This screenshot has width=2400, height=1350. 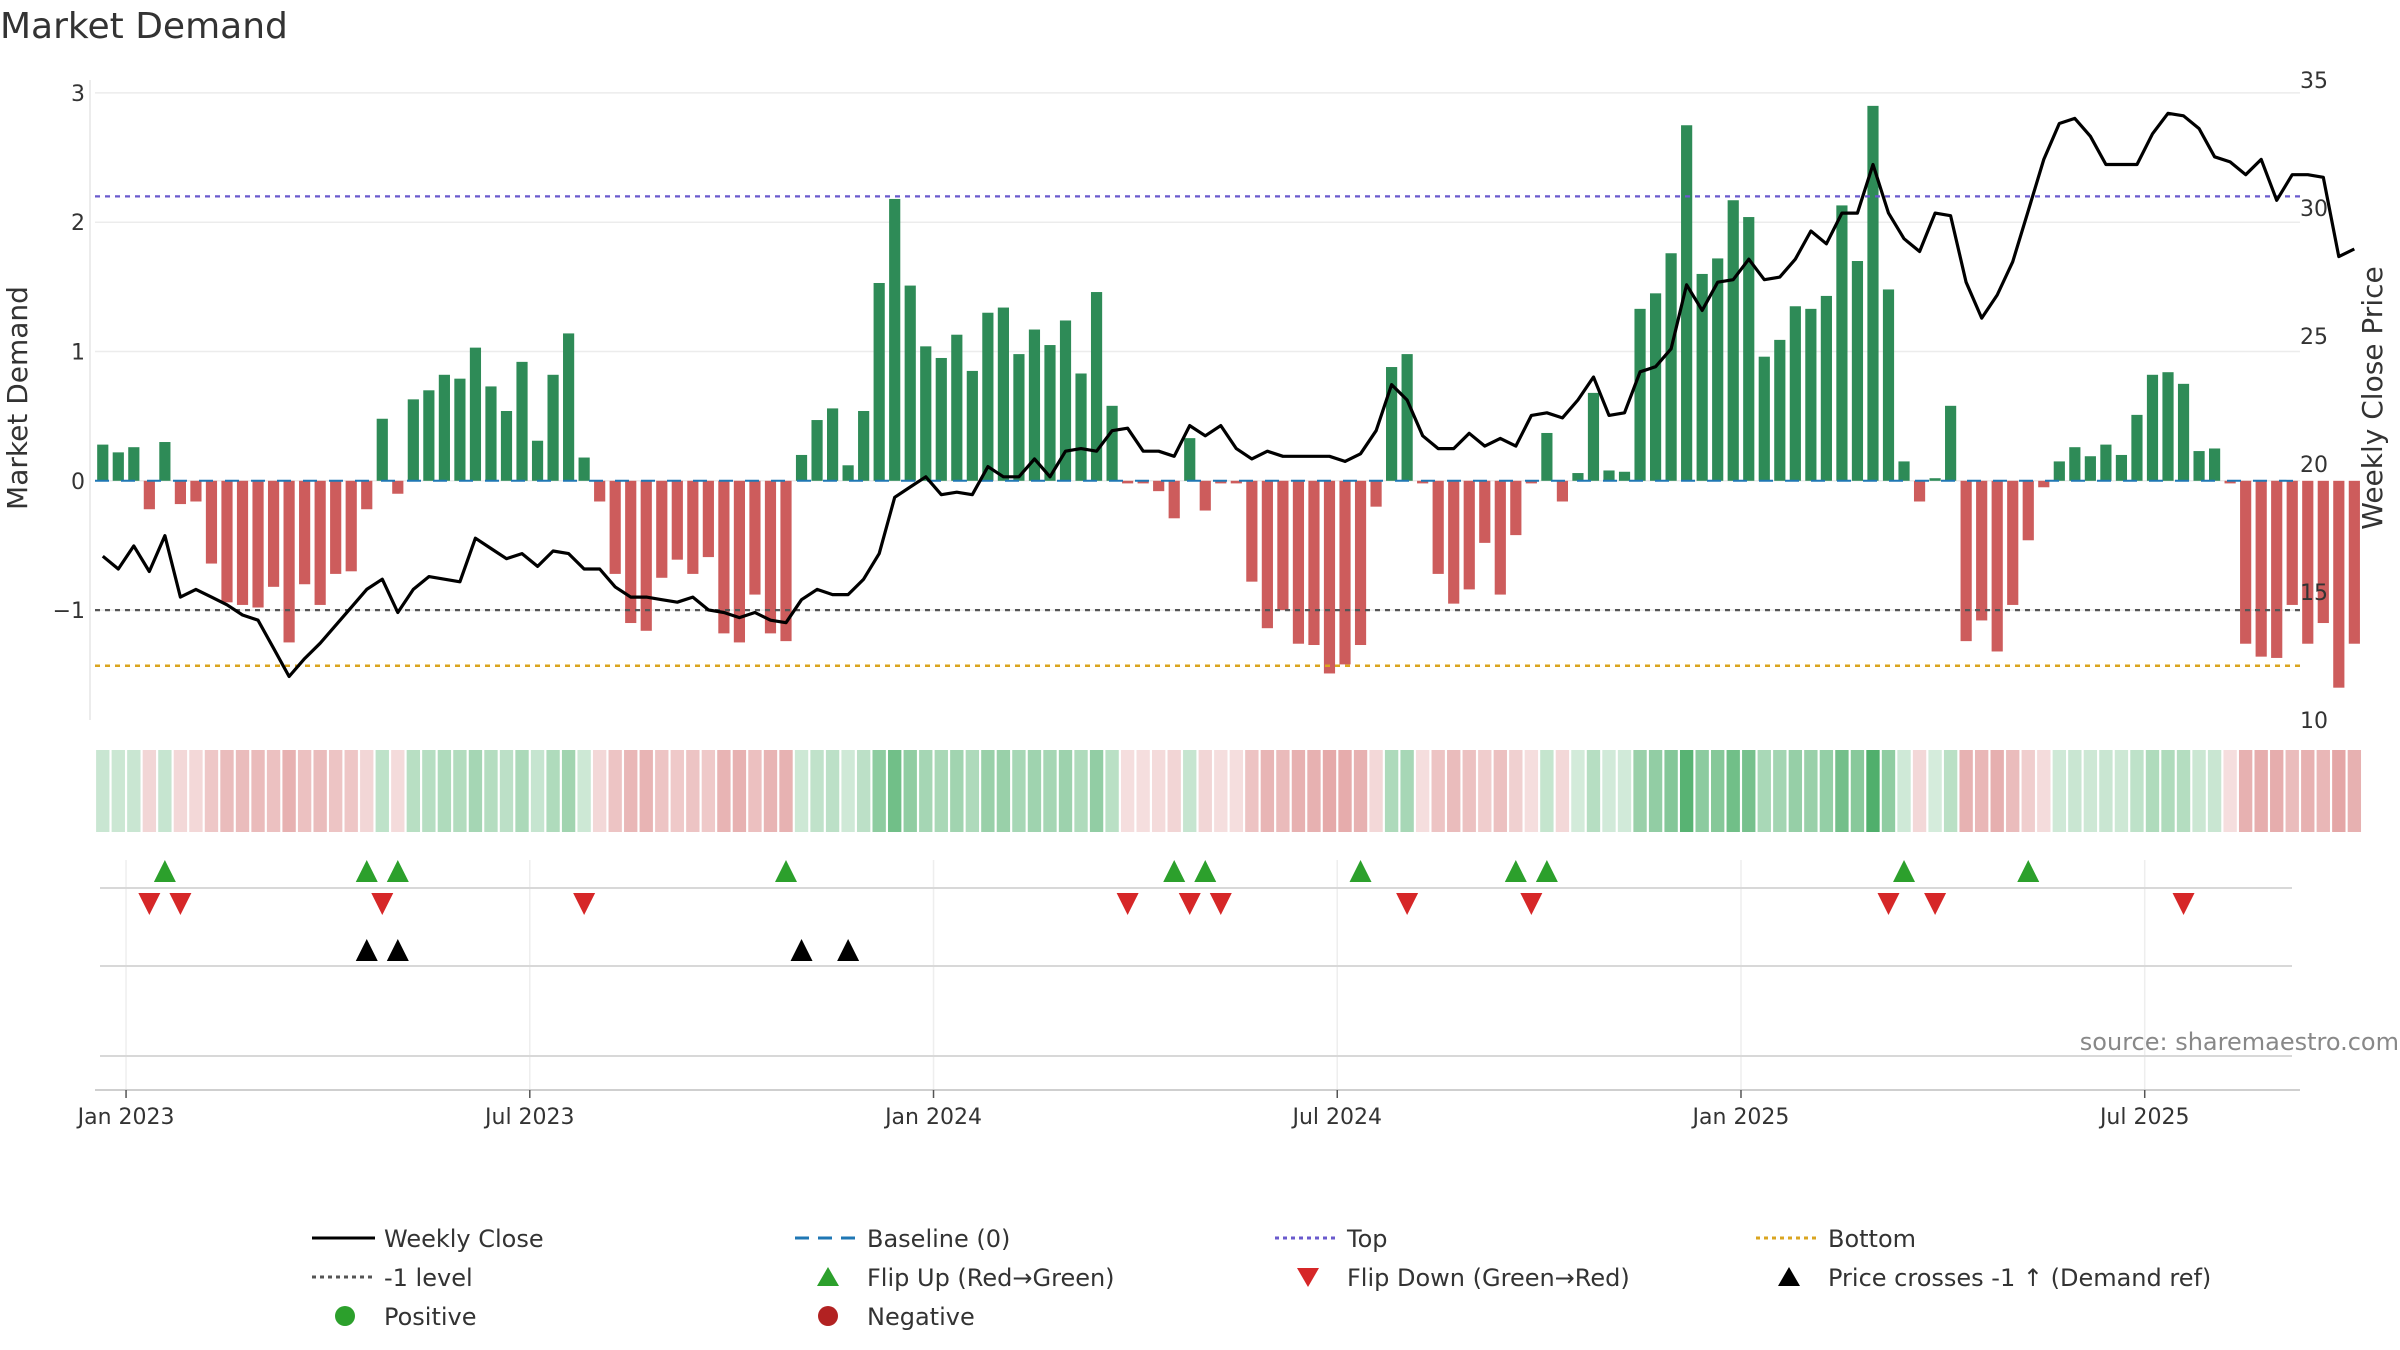 I want to click on legend-label: Weekly Close, so click(x=464, y=1239).